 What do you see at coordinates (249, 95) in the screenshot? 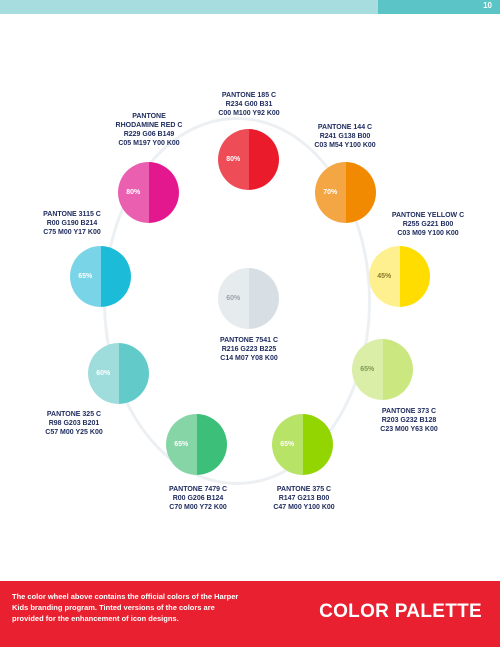
I see `swatch-name: PANTONE 185 C` at bounding box center [249, 95].